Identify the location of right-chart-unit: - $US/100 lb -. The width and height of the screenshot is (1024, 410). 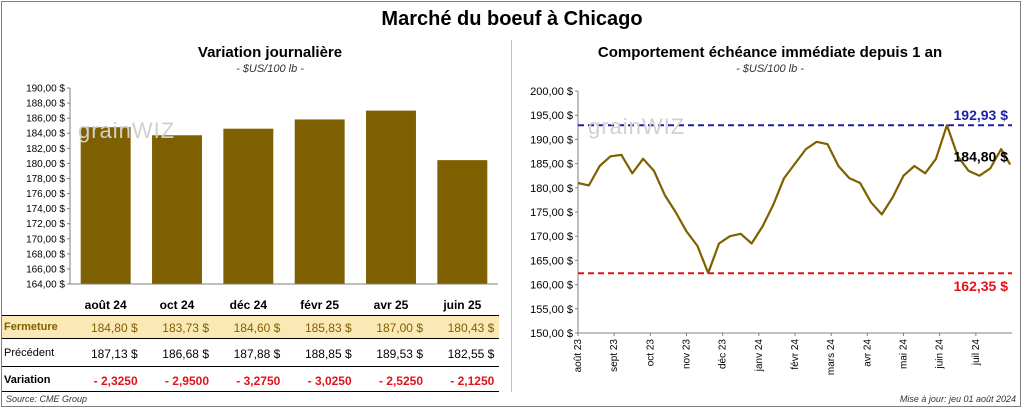
(770, 69).